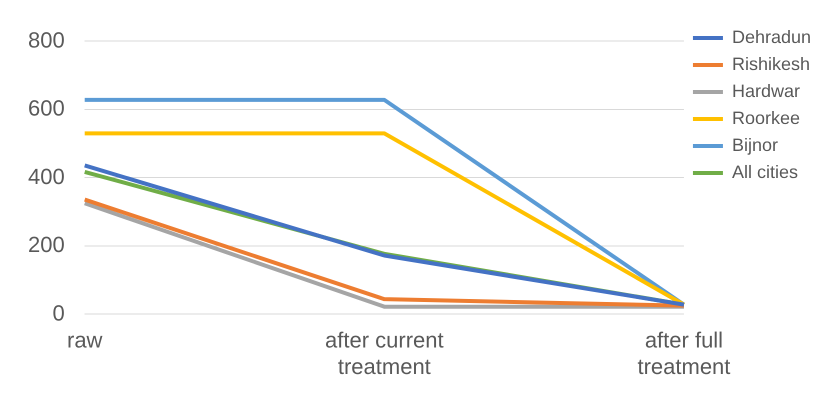  I want to click on legend-label: Roorkee, so click(766, 118).